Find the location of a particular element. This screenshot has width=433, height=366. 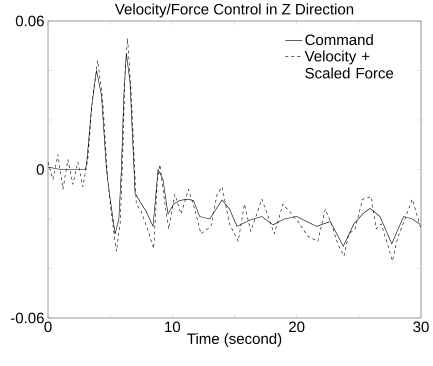

x-axis-title: Time (second) is located at coordinates (234, 340).